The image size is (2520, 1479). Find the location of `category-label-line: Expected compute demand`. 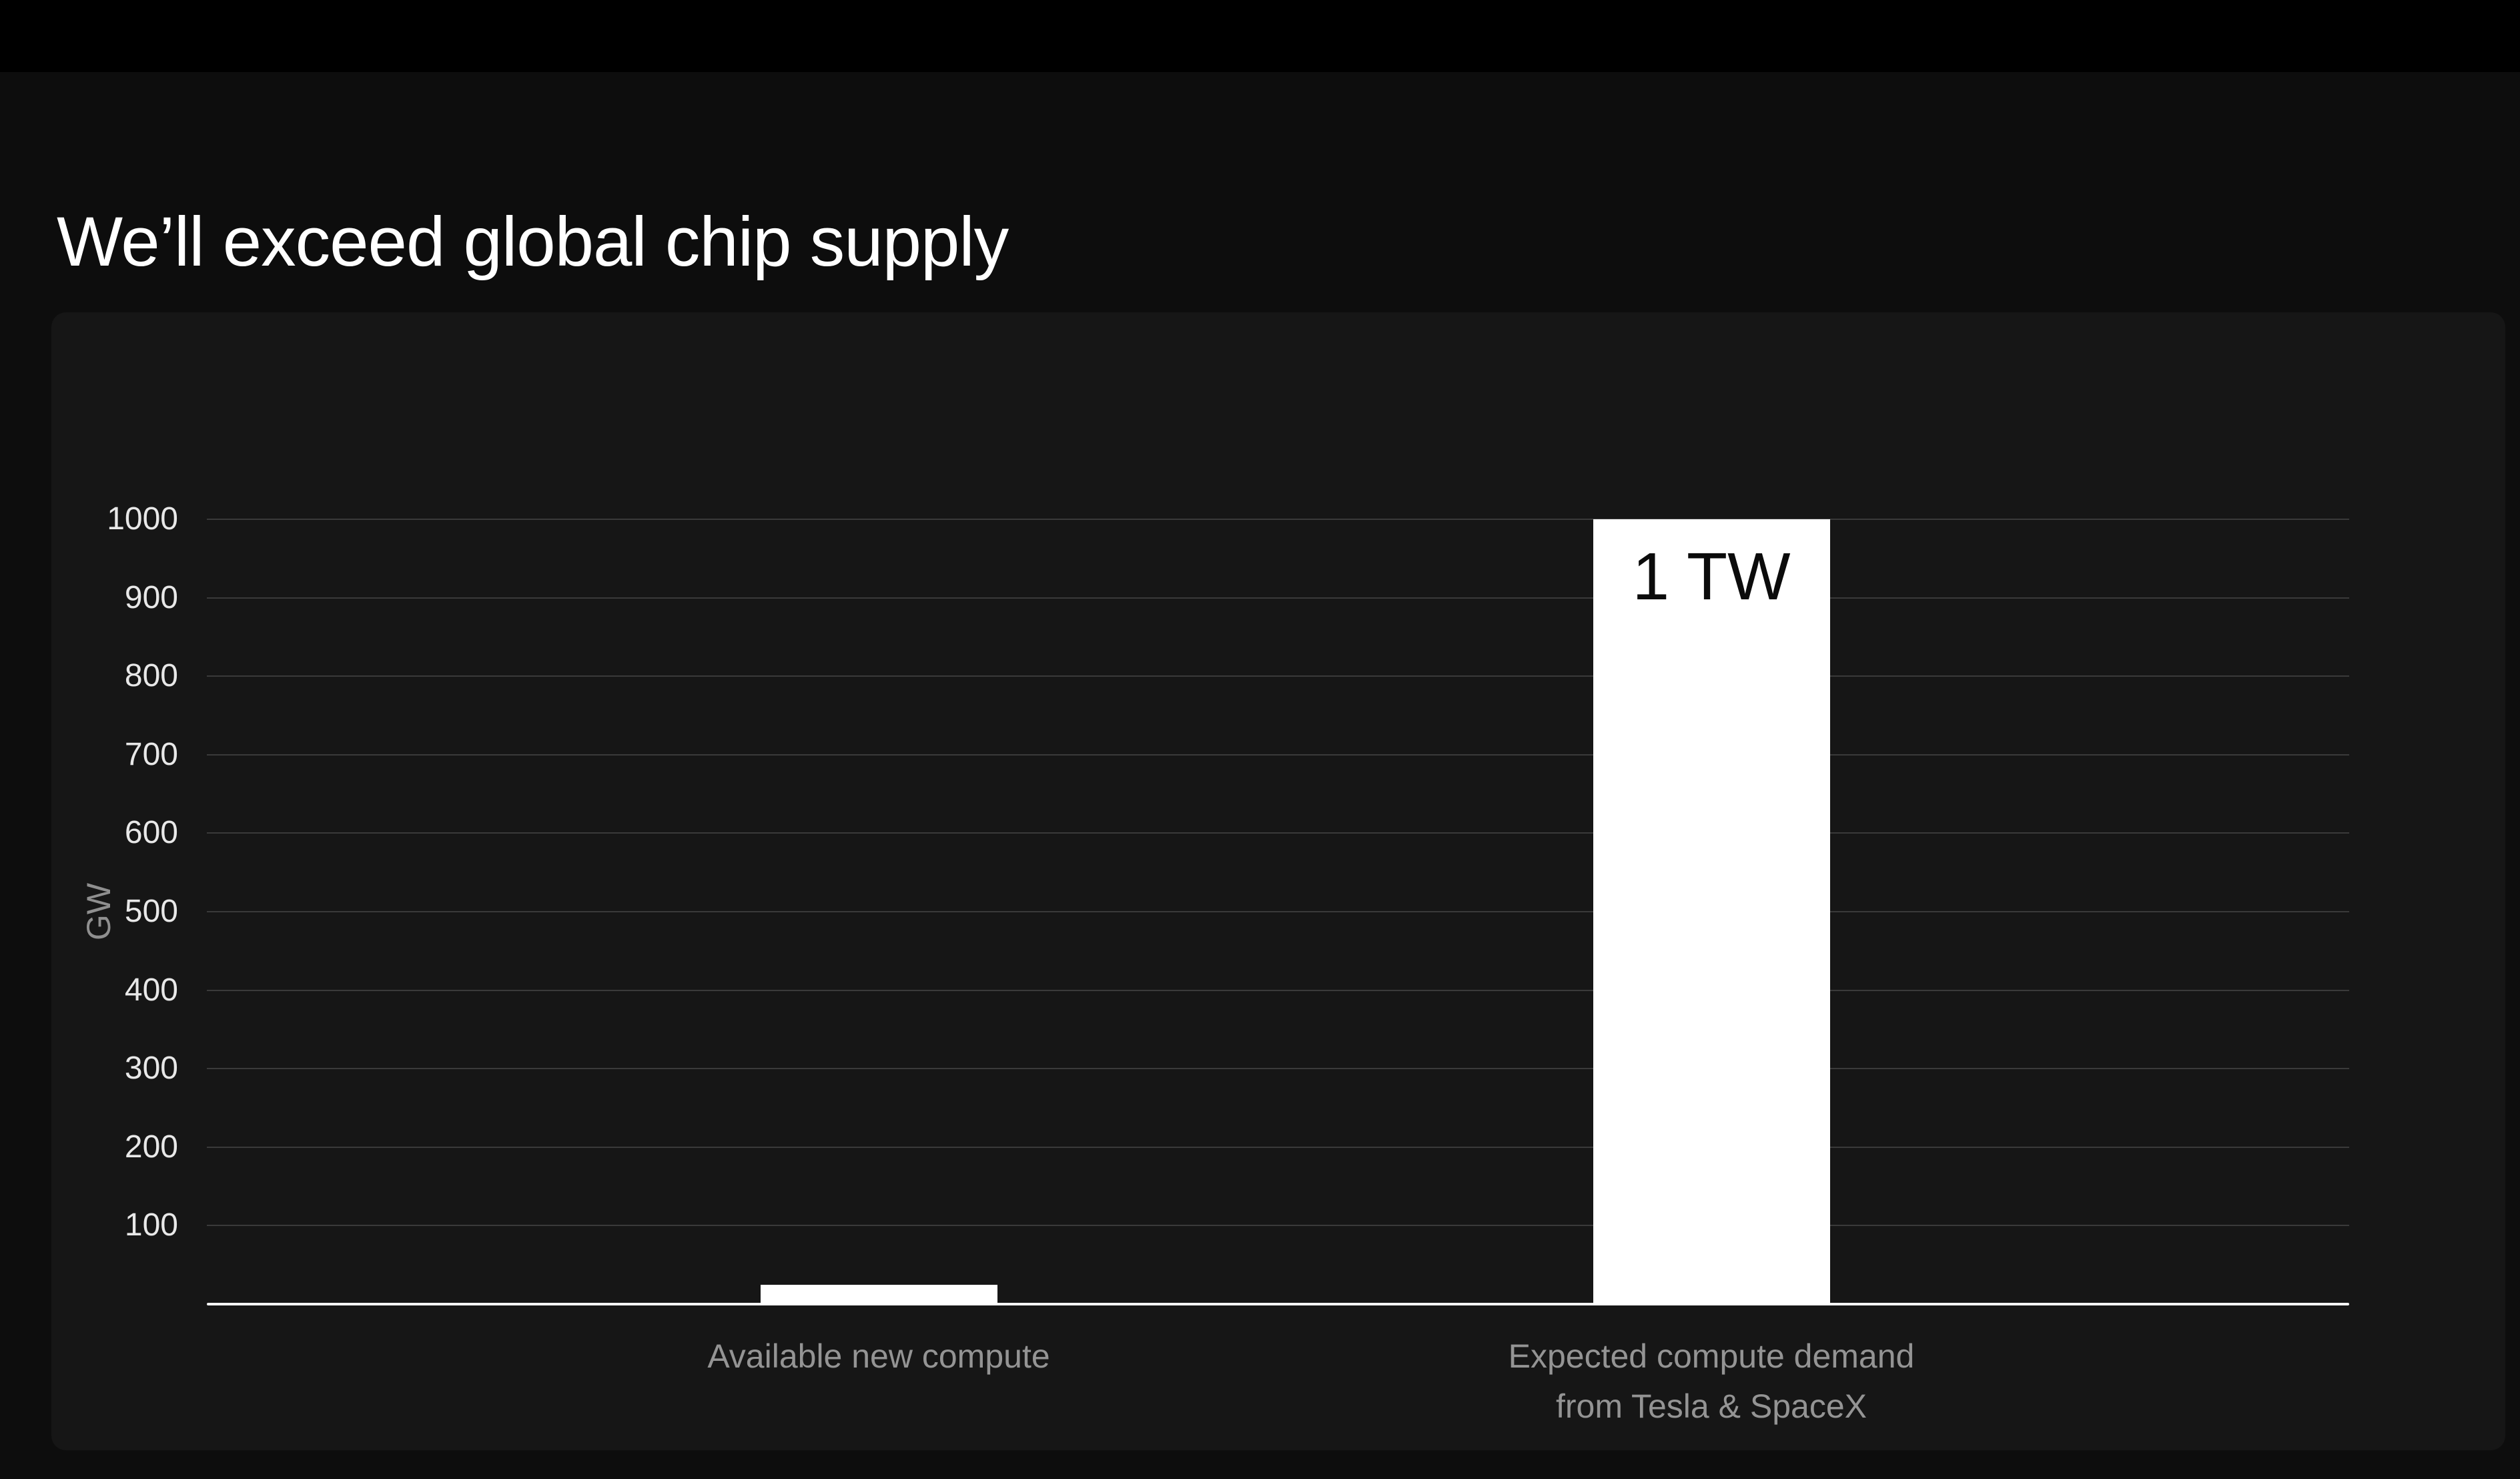

category-label-line: Expected compute demand is located at coordinates (1712, 1357).